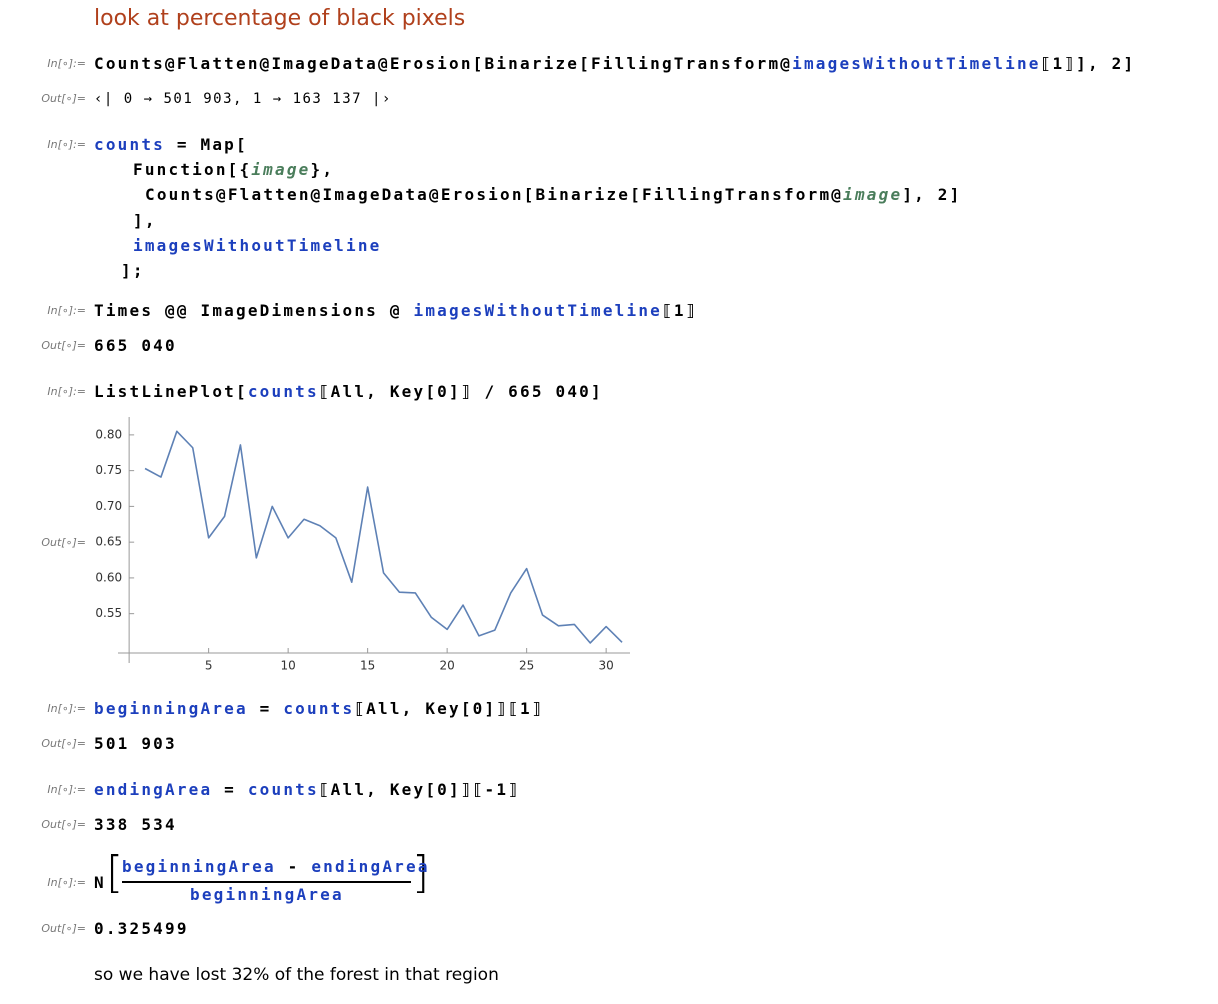 The image size is (1218, 1004). What do you see at coordinates (108, 613) in the screenshot?
I see `y-tick-label: 0.55` at bounding box center [108, 613].